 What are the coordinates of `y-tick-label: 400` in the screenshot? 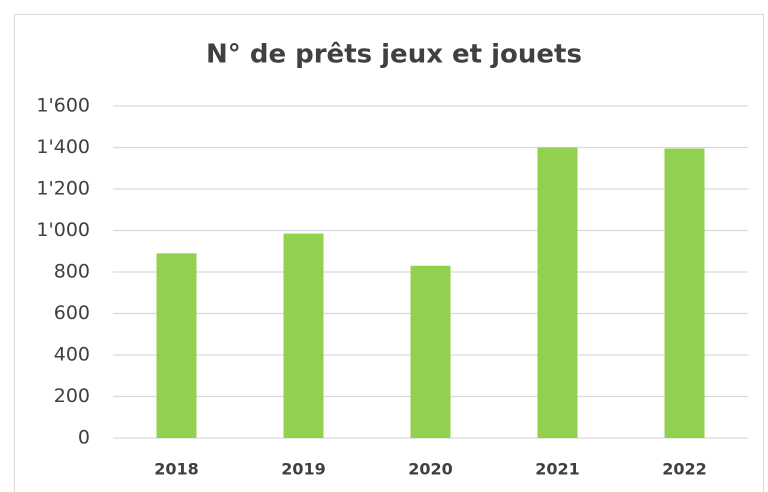 It's located at (72, 355).